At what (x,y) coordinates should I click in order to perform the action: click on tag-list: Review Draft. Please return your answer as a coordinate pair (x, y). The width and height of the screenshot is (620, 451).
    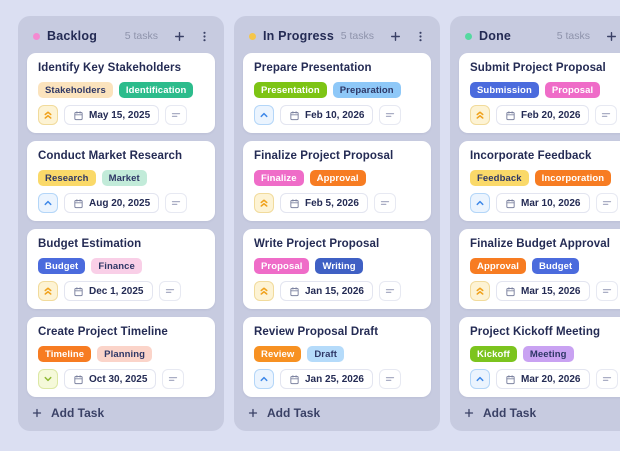
    Looking at the image, I should click on (337, 354).